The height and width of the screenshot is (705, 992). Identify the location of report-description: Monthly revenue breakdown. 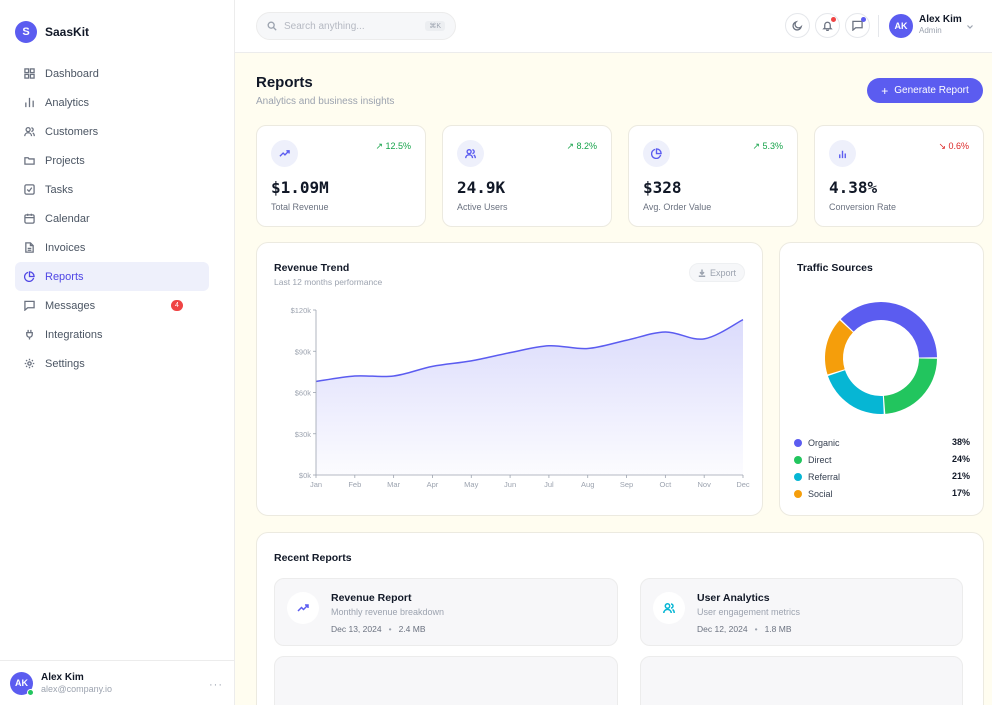
(388, 612).